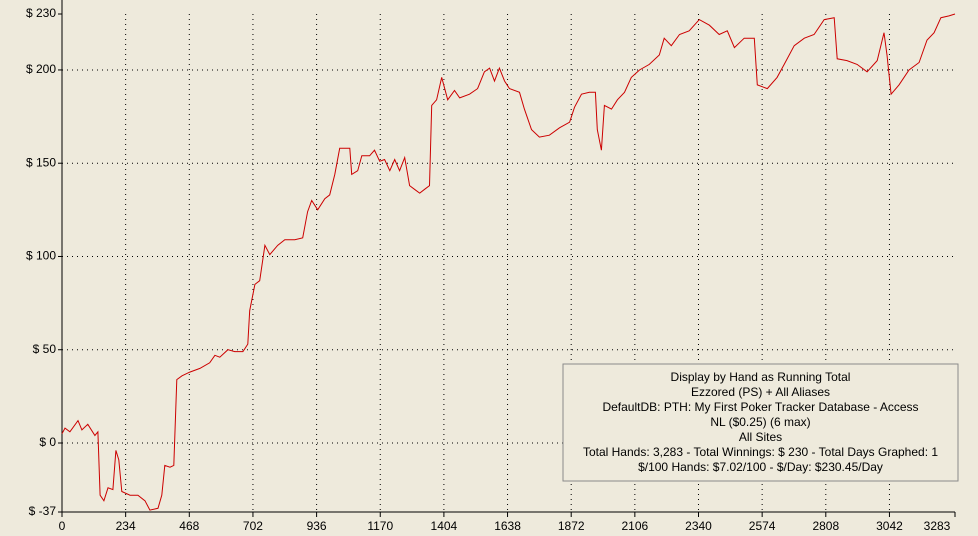 This screenshot has height=536, width=978. What do you see at coordinates (41, 69) in the screenshot?
I see `y-tick-label: $ 200` at bounding box center [41, 69].